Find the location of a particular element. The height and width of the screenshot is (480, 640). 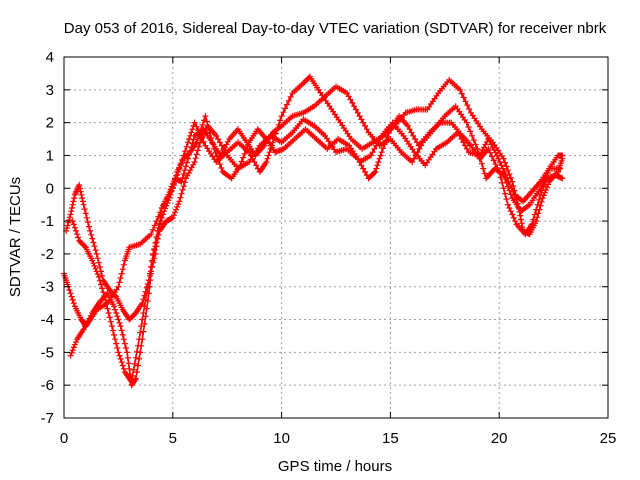

y-tick-label: -4 is located at coordinates (47, 320).